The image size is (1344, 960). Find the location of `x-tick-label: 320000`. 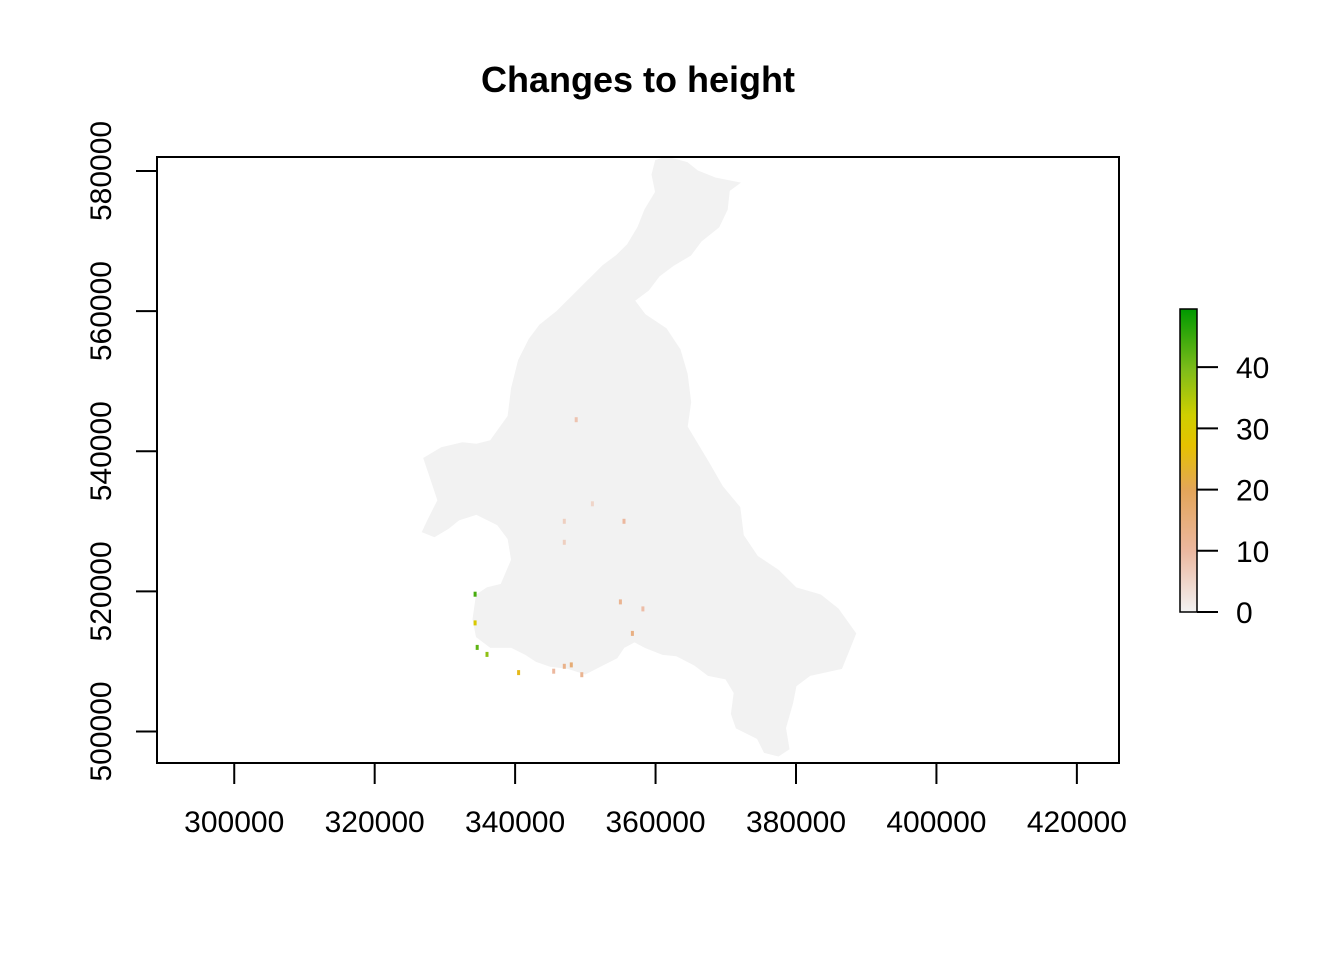

x-tick-label: 320000 is located at coordinates (375, 822).